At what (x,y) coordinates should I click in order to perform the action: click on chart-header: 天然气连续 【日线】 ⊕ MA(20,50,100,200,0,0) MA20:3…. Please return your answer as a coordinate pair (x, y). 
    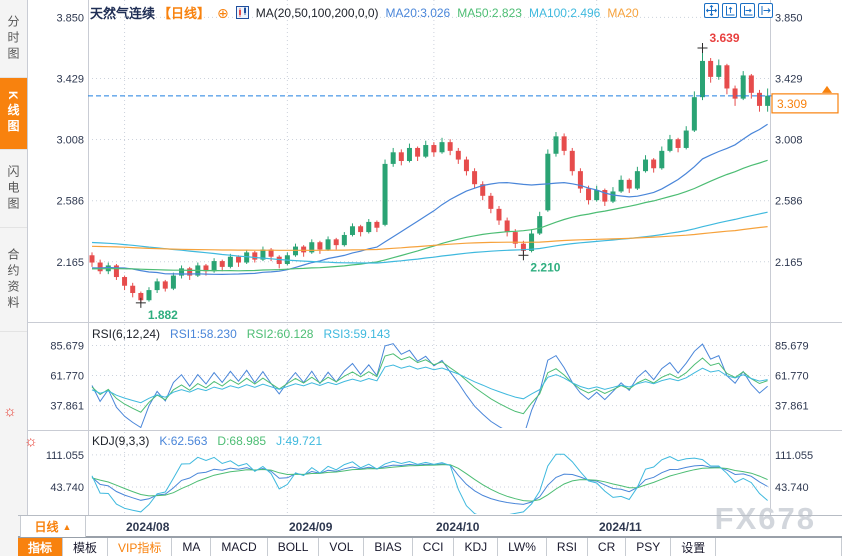
    Looking at the image, I should click on (364, 12).